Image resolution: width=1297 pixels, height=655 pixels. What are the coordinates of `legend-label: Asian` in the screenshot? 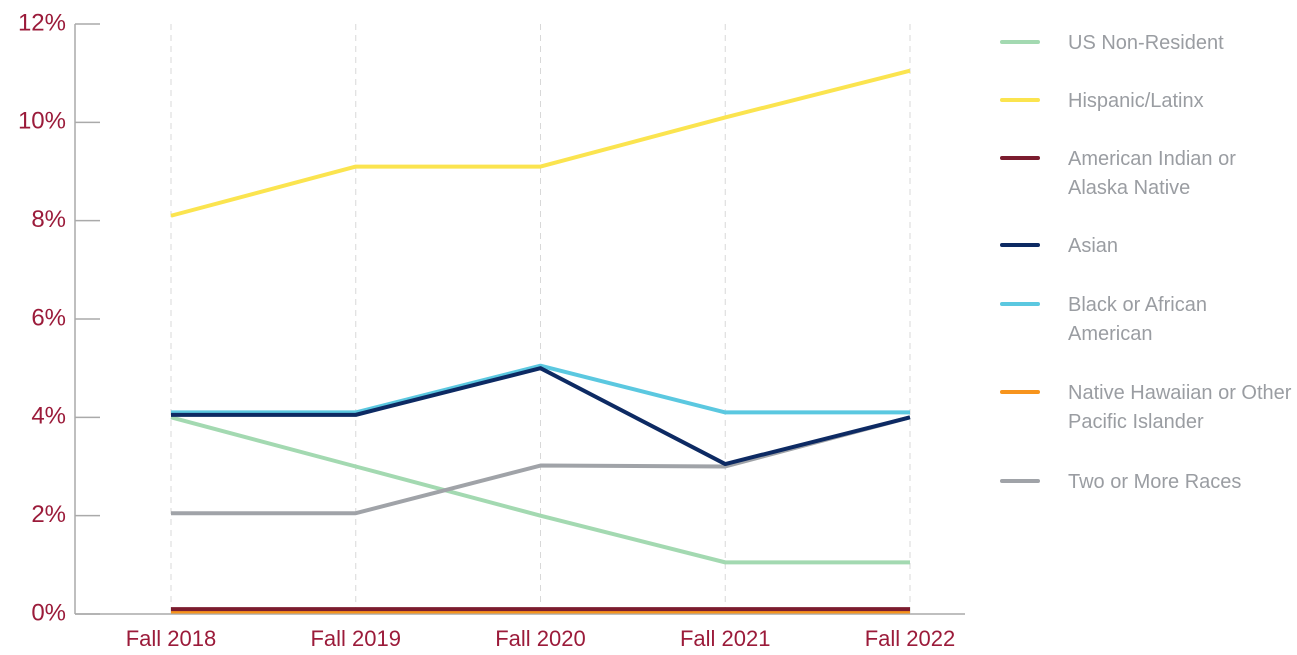 It's located at (1093, 246).